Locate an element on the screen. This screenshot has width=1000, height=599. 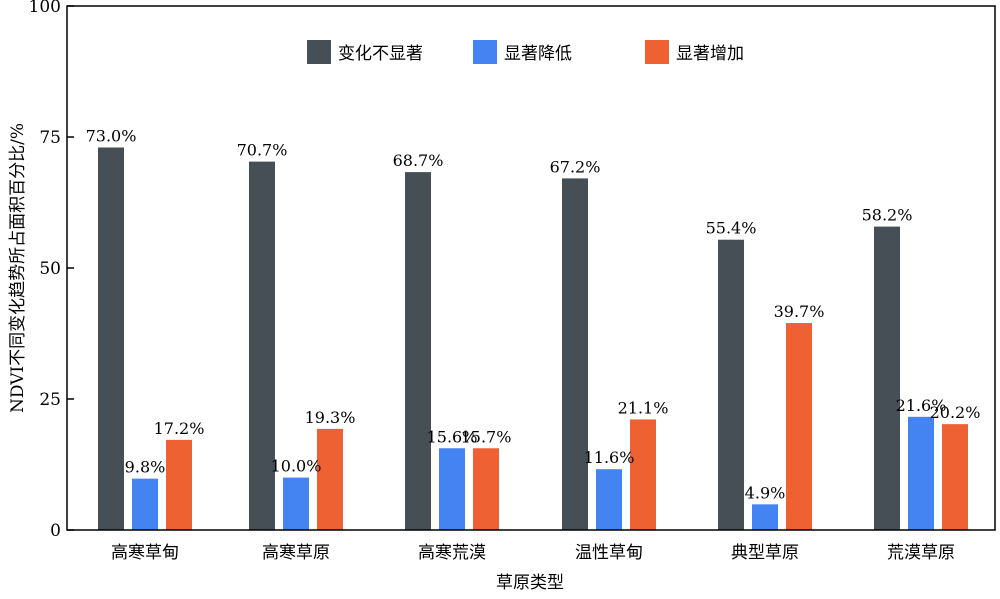
x-axis-title: 草原类型 is located at coordinates (530, 583).